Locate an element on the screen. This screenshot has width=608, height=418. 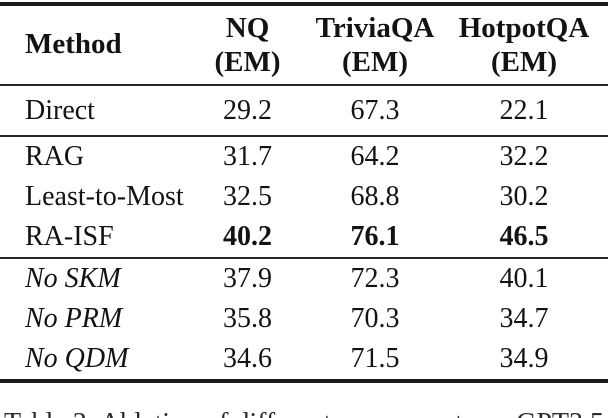
hotpotqa-value: 34.7 is located at coordinates (524, 318).